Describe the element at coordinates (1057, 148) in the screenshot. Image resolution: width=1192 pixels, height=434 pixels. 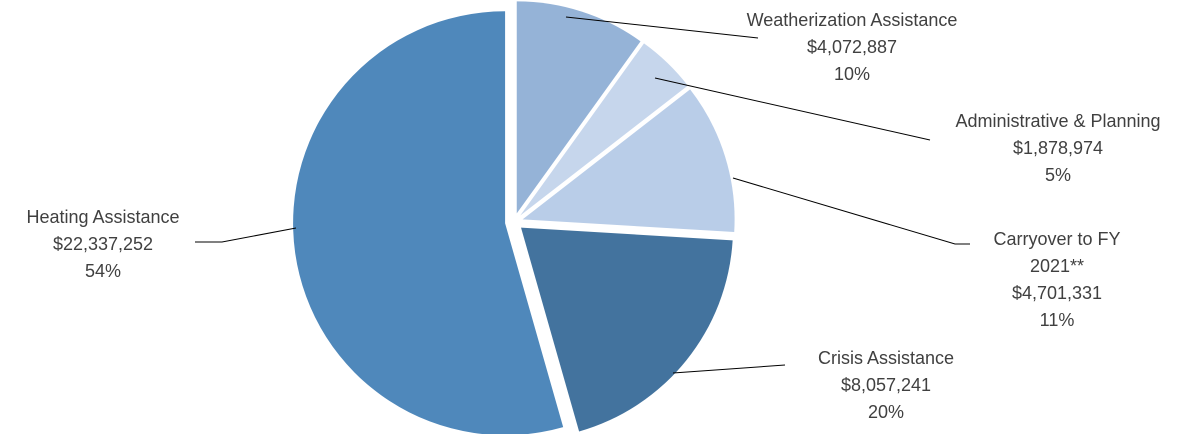
I see `slice-label-administrative-planning: Administrative & Planning $1,878,974 5%` at that location.